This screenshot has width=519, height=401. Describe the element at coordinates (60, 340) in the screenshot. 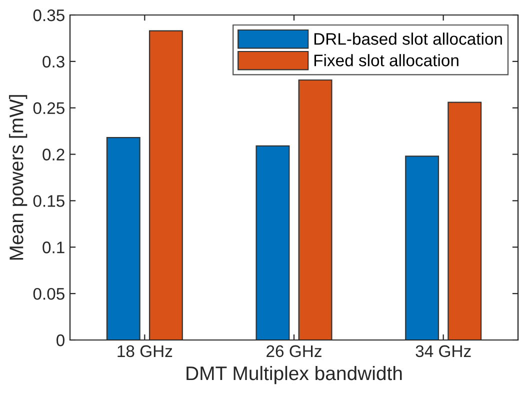

I see `y-tick-label: 0` at that location.